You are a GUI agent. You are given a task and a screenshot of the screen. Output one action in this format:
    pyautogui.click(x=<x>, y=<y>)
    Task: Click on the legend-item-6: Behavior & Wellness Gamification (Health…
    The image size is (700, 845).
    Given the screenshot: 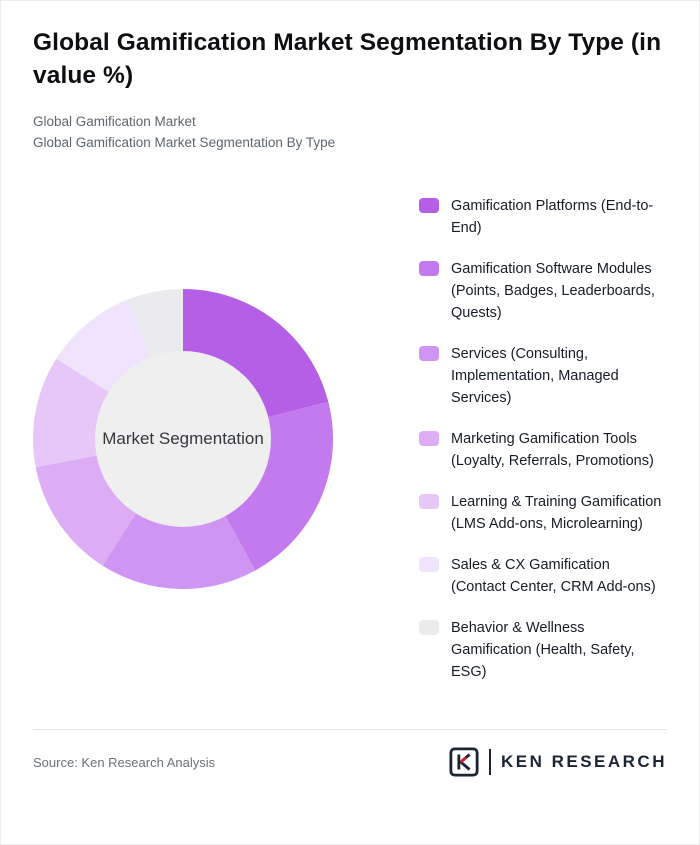 What is the action you would take?
    pyautogui.click(x=543, y=650)
    